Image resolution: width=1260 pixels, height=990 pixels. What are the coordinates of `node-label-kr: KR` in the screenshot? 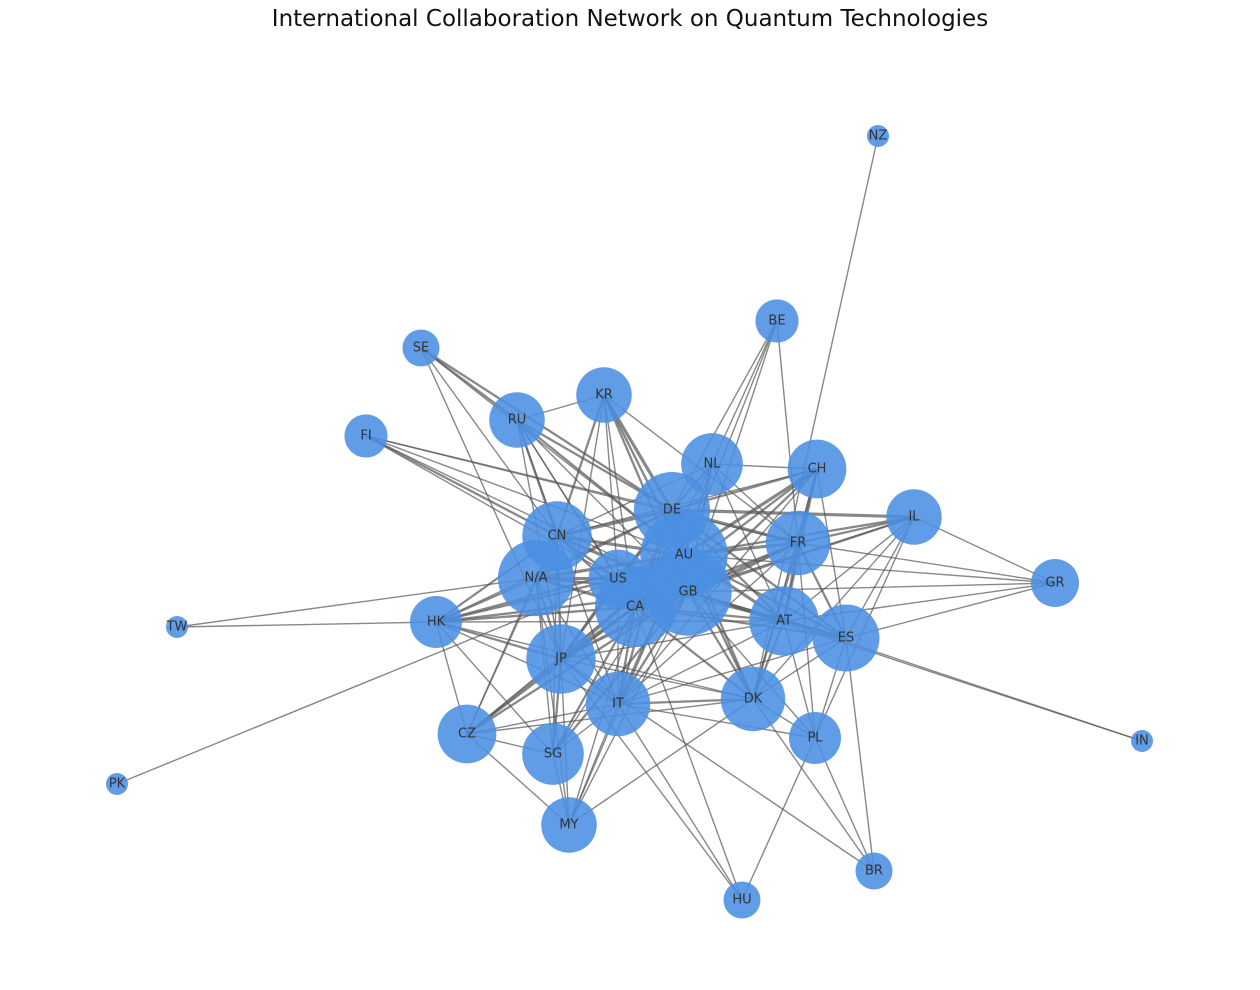 It's located at (604, 395).